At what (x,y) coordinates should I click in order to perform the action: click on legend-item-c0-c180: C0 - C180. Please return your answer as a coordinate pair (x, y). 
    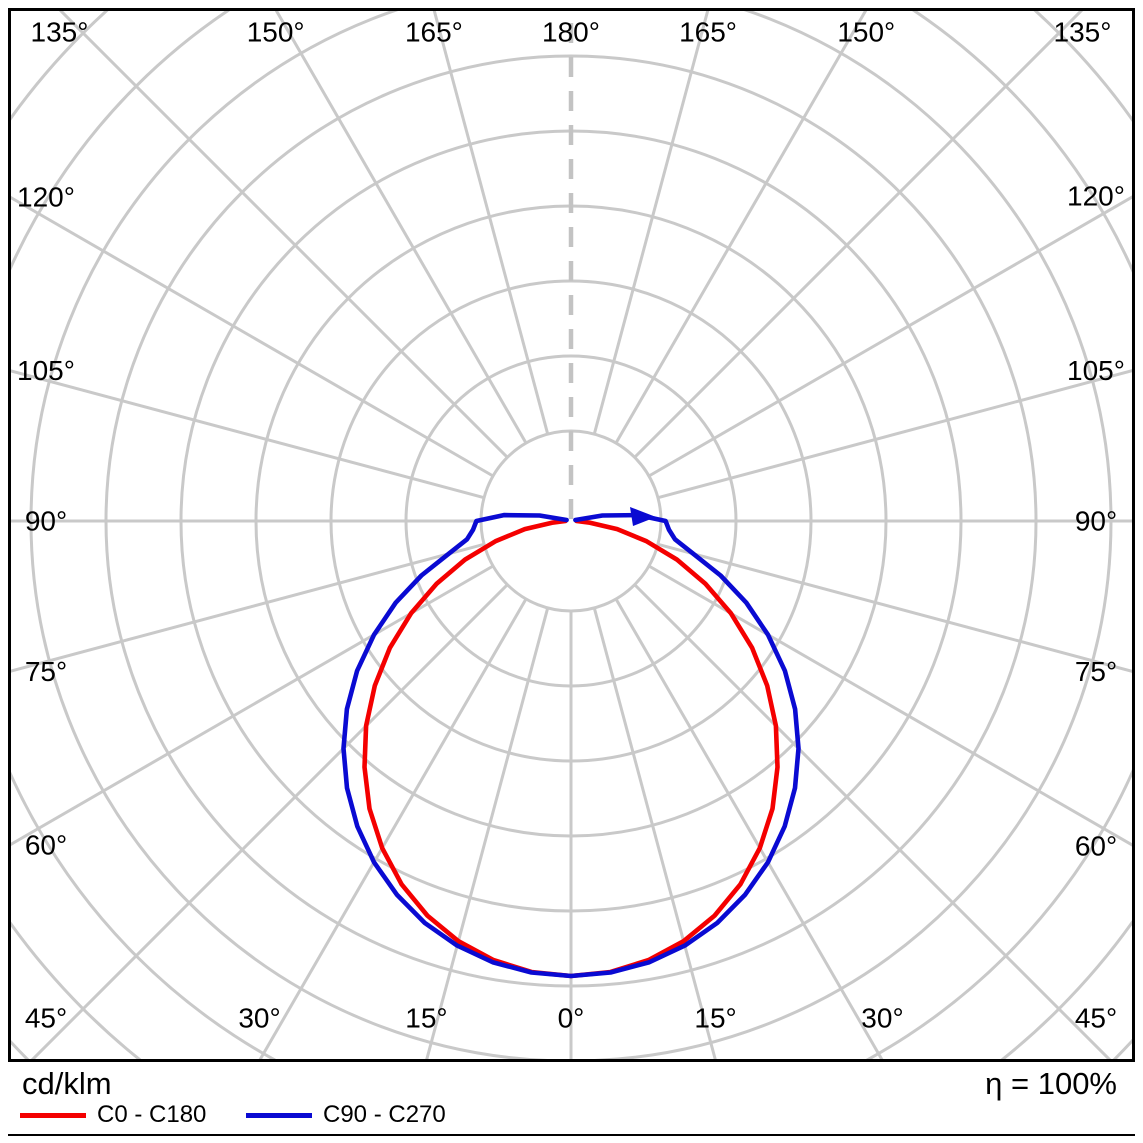
    Looking at the image, I should click on (113, 1115).